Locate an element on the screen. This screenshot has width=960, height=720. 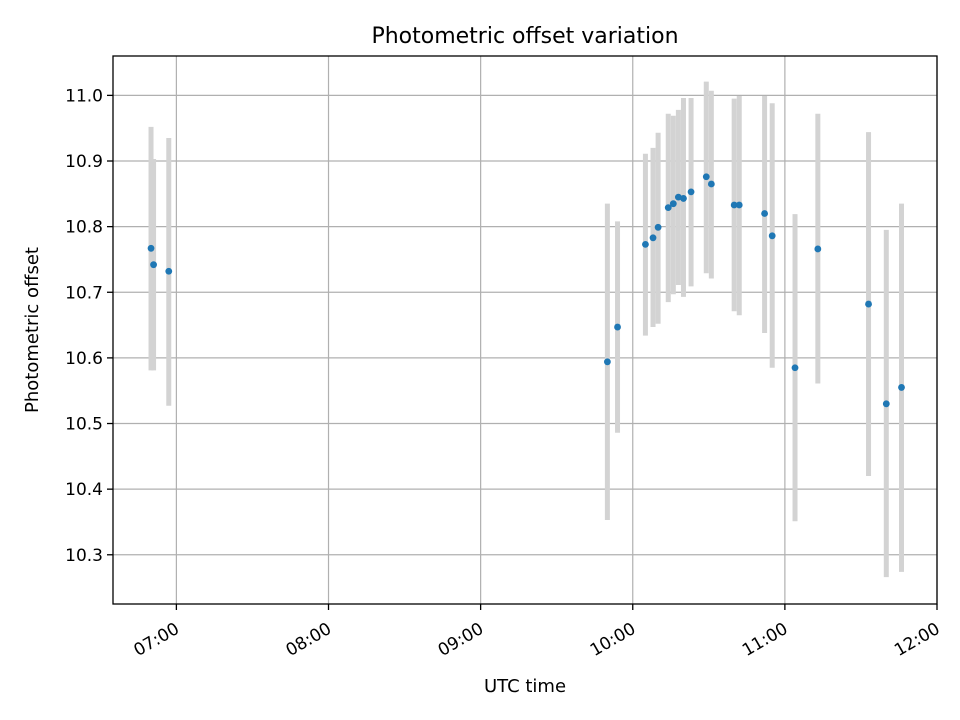
chart-title: Photometric offset variation is located at coordinates (524, 36).